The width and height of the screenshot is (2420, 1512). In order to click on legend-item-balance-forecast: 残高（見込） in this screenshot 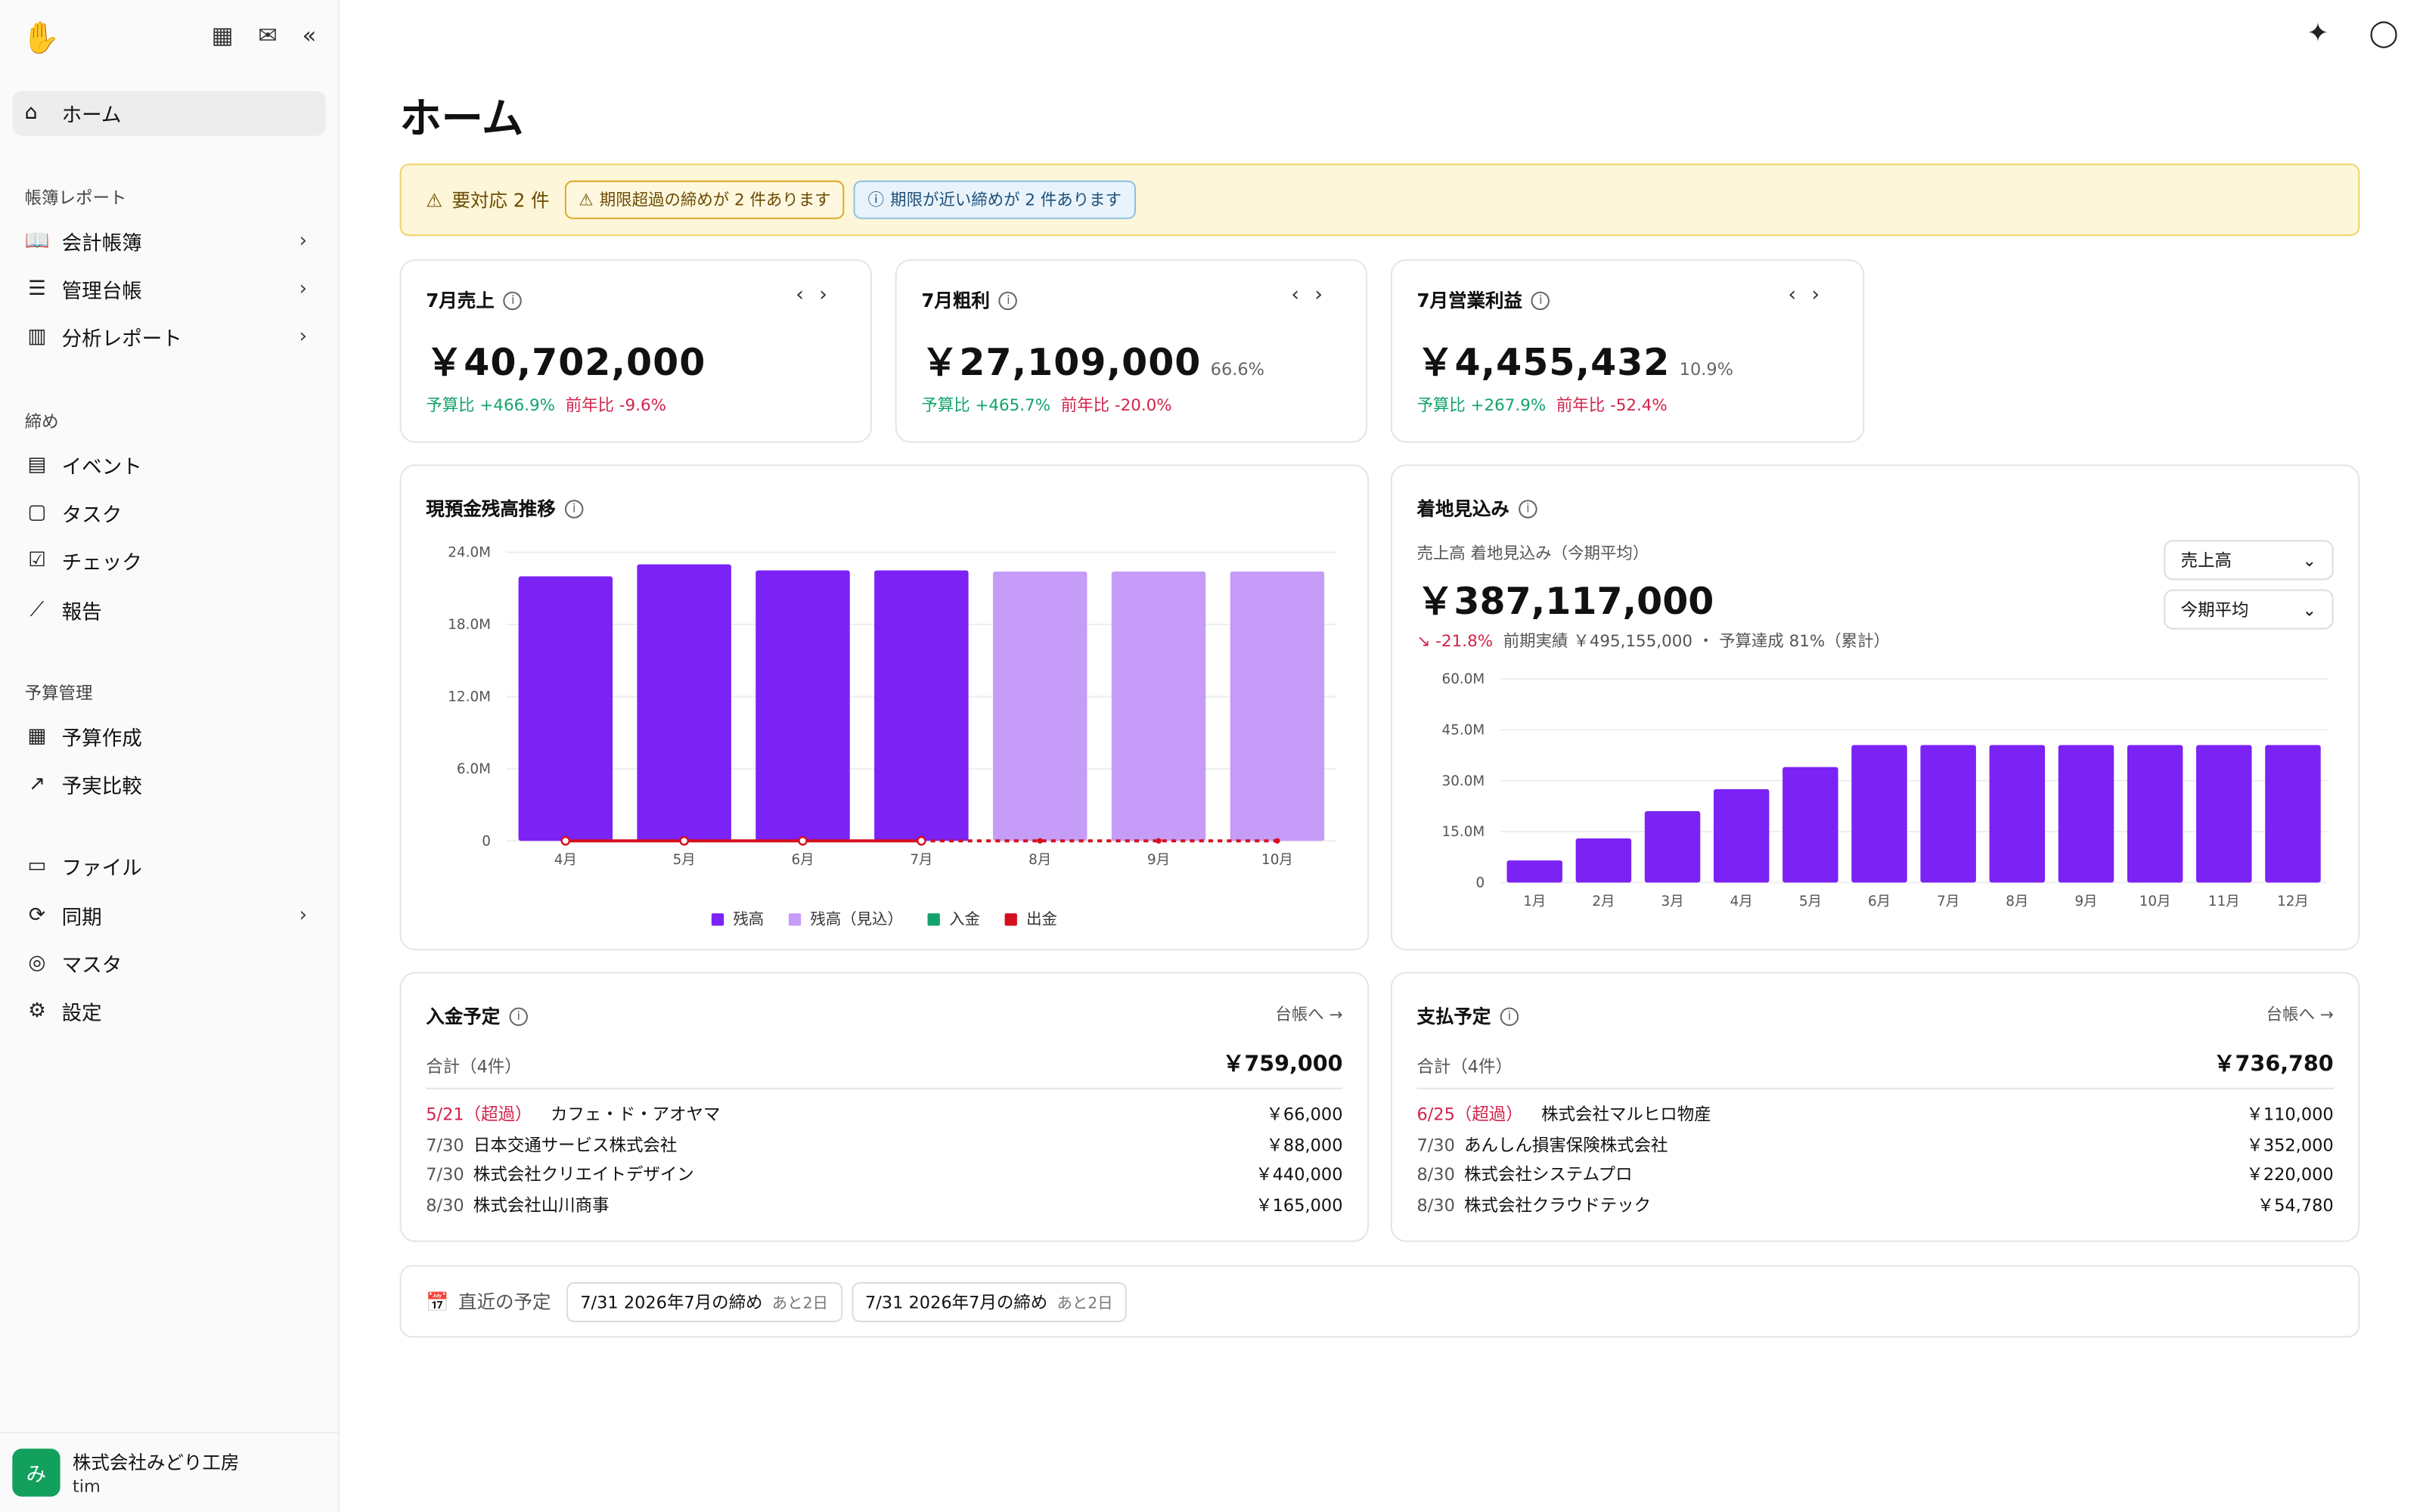, I will do `click(845, 917)`.